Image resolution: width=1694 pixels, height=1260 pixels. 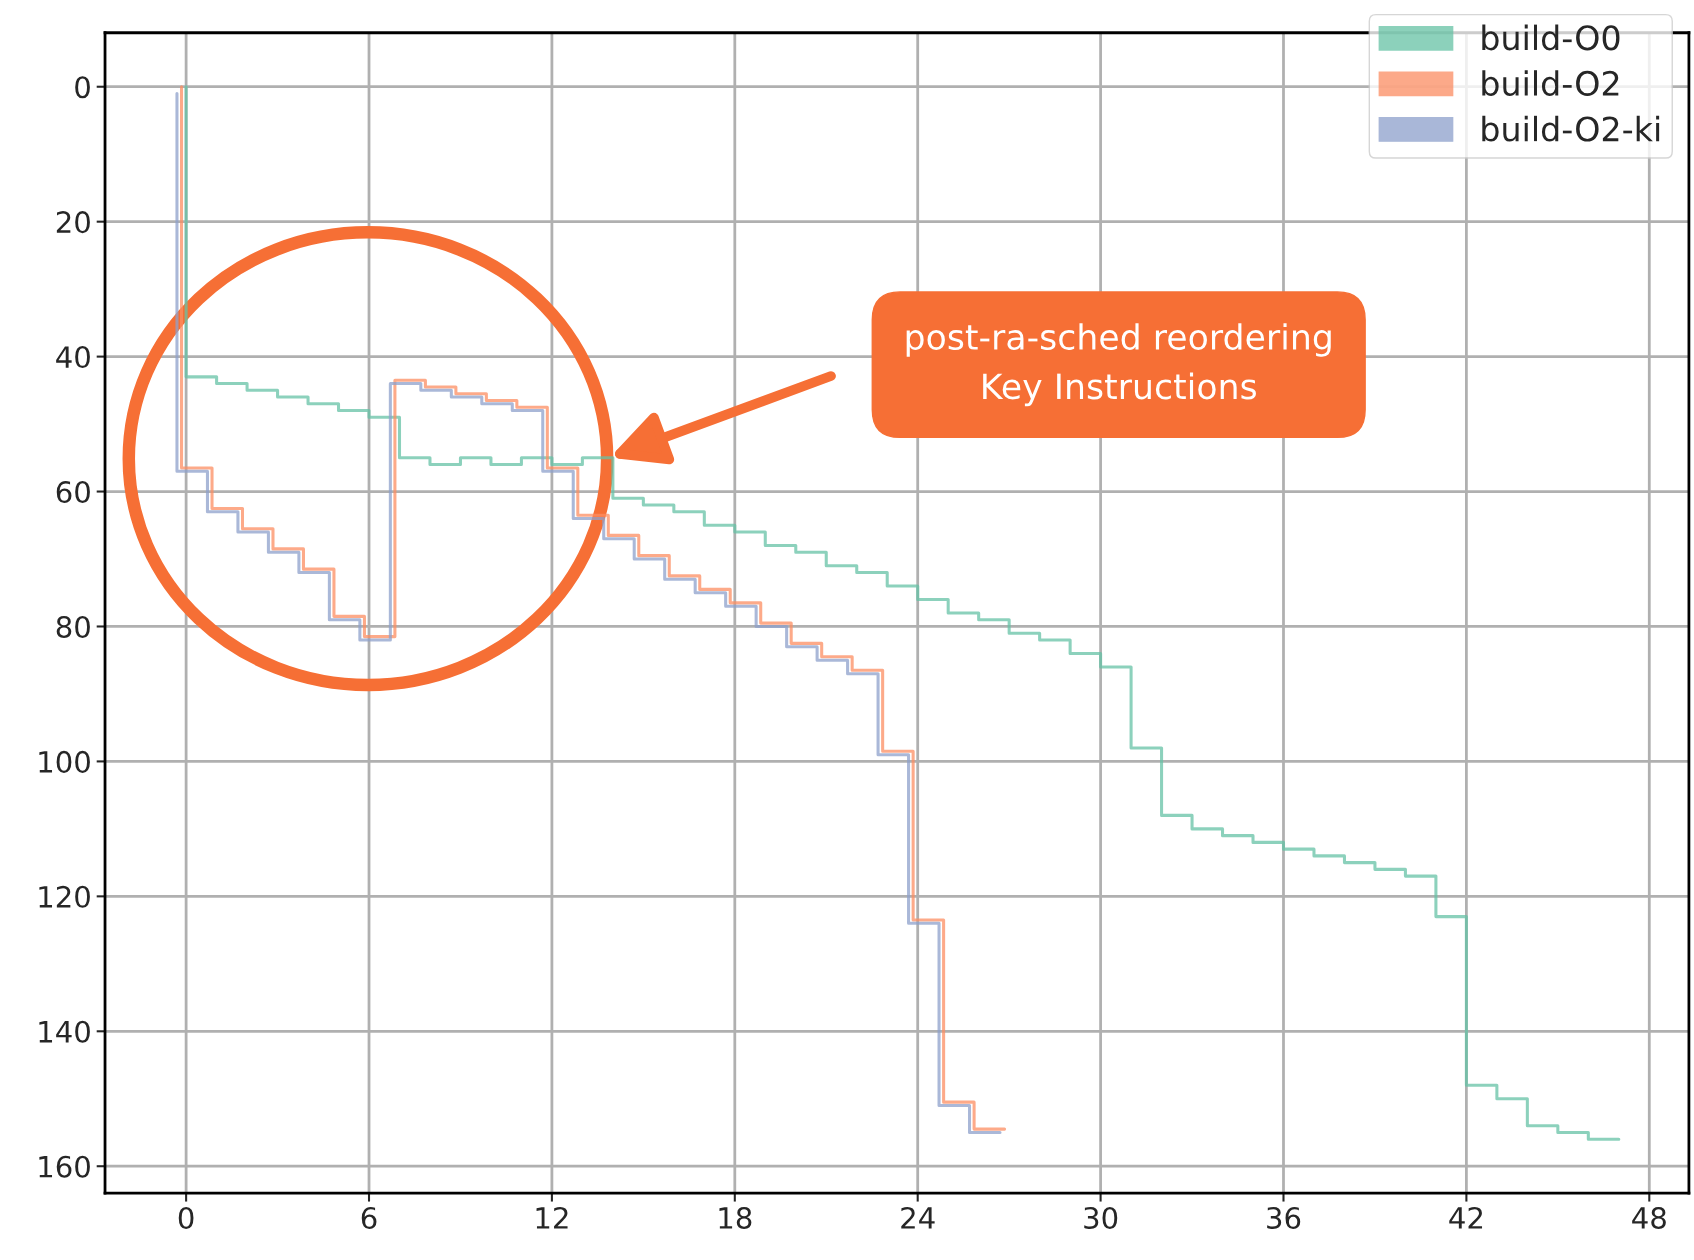 I want to click on annotation: post-ra-sched reordering Key Instructions, so click(x=1118, y=365).